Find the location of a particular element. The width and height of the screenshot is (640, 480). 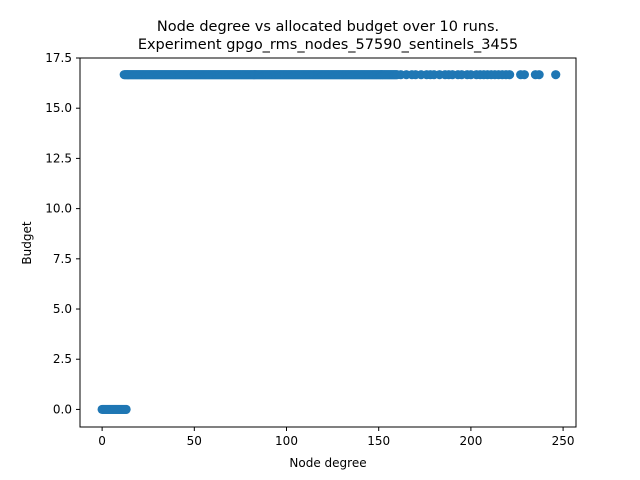

y-tick-label: 0.0 is located at coordinates (62, 409).